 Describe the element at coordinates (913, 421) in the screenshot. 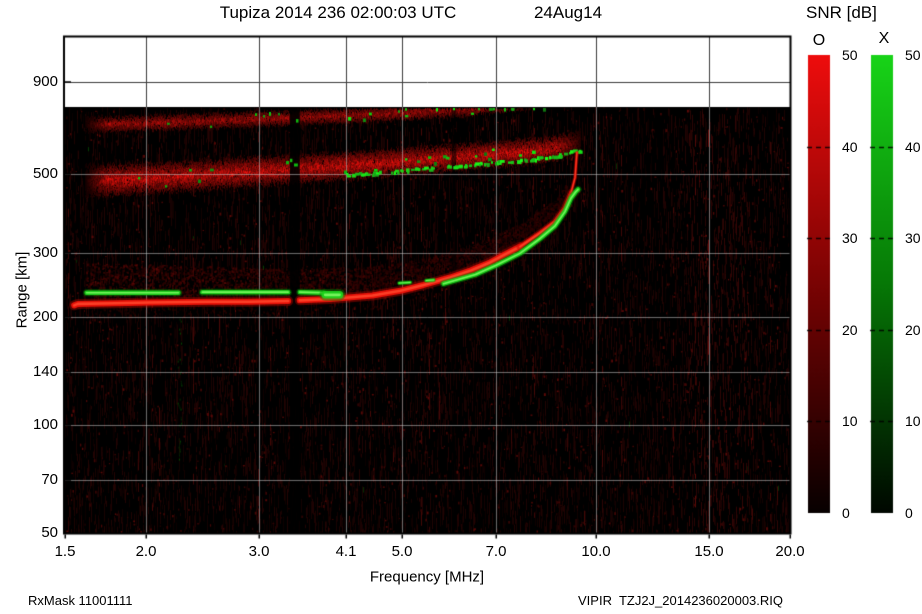

I see `x-colorbar-tick-label: 10` at that location.